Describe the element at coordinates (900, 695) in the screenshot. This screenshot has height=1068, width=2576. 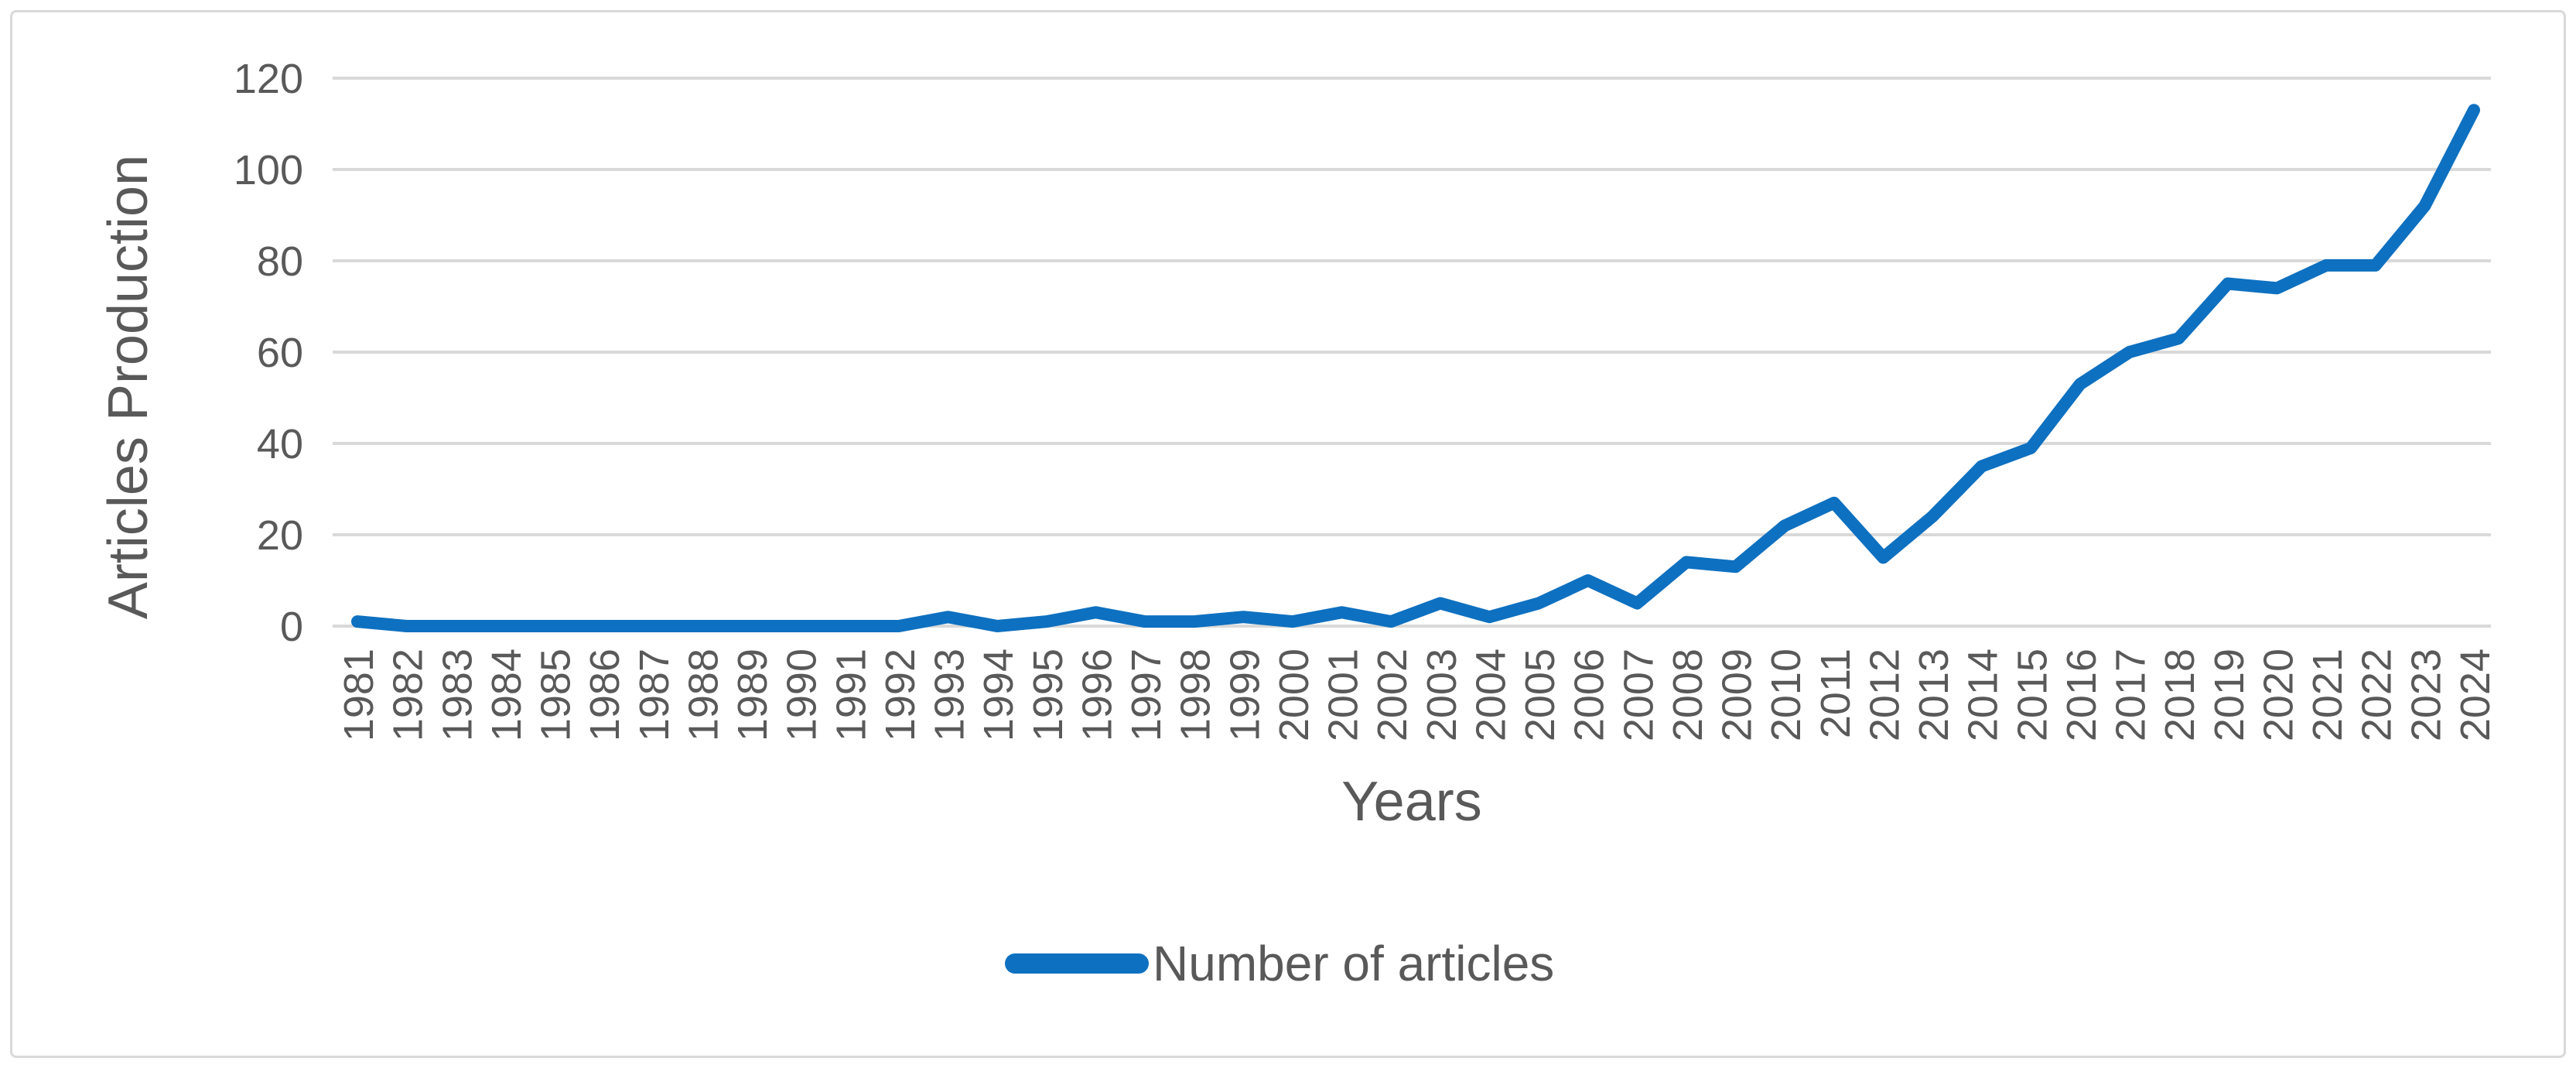
I see `x-tick-label: 1992` at that location.